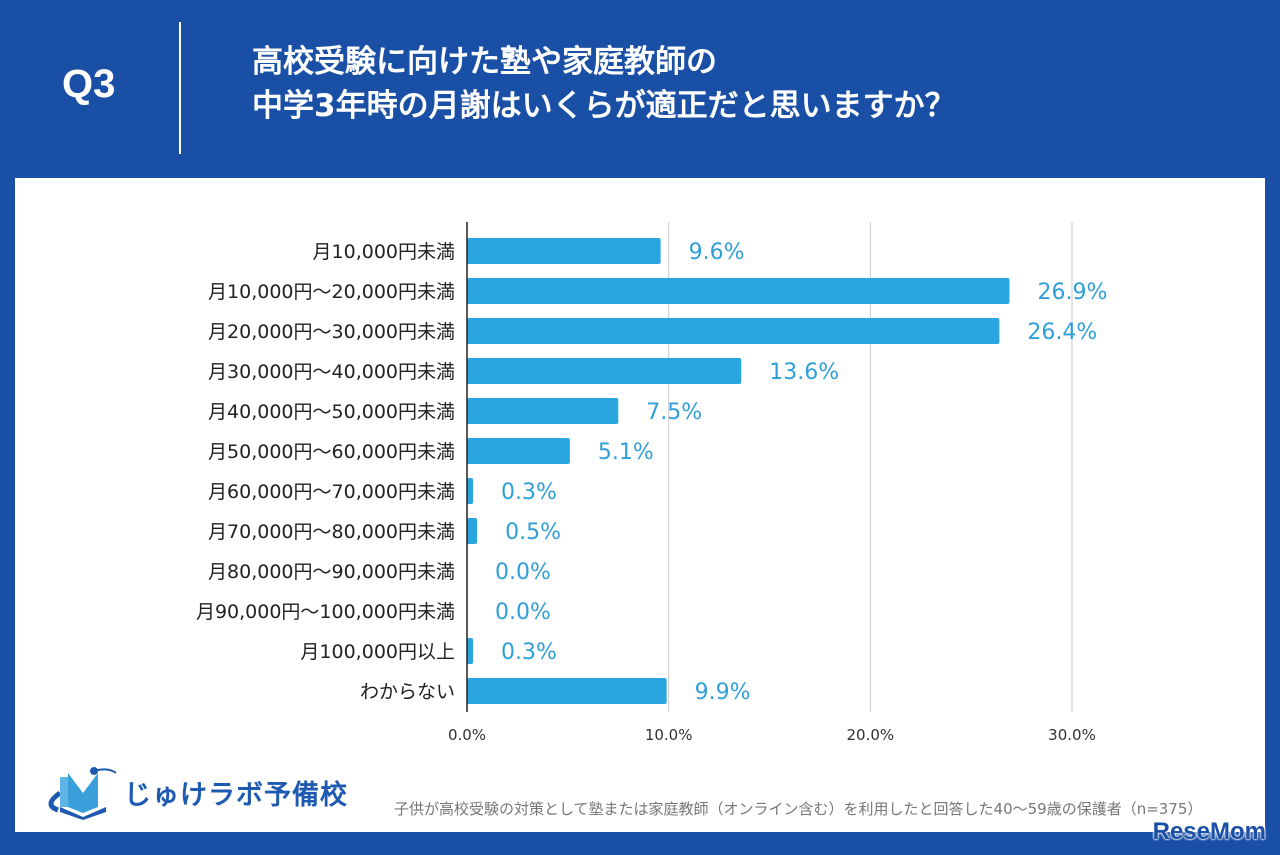 This screenshot has height=855, width=1280. Describe the element at coordinates (604, 84) in the screenshot. I see `page-title: 高校受験に向けた塾や家庭教師の 中学3年時の月謝はいくらが適正だと思いますか？` at that location.